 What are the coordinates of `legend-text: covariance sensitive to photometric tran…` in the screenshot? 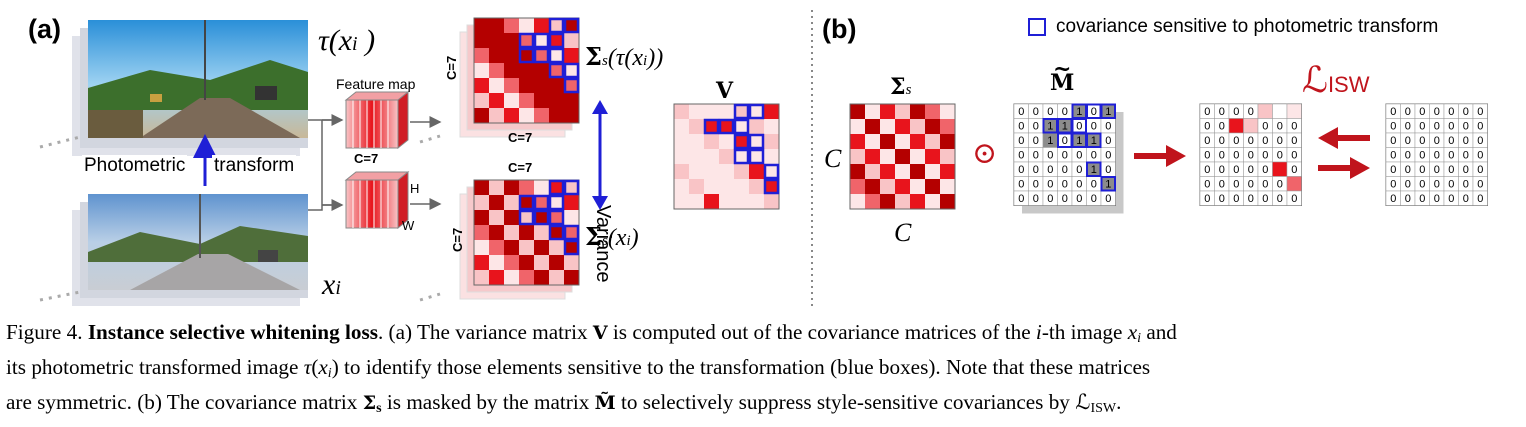 It's located at (1247, 26).